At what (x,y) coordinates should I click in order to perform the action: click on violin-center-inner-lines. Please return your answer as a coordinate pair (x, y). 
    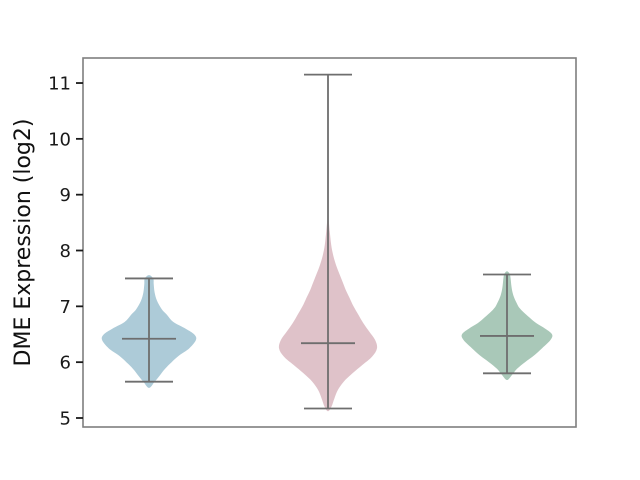
    Looking at the image, I should click on (328, 241).